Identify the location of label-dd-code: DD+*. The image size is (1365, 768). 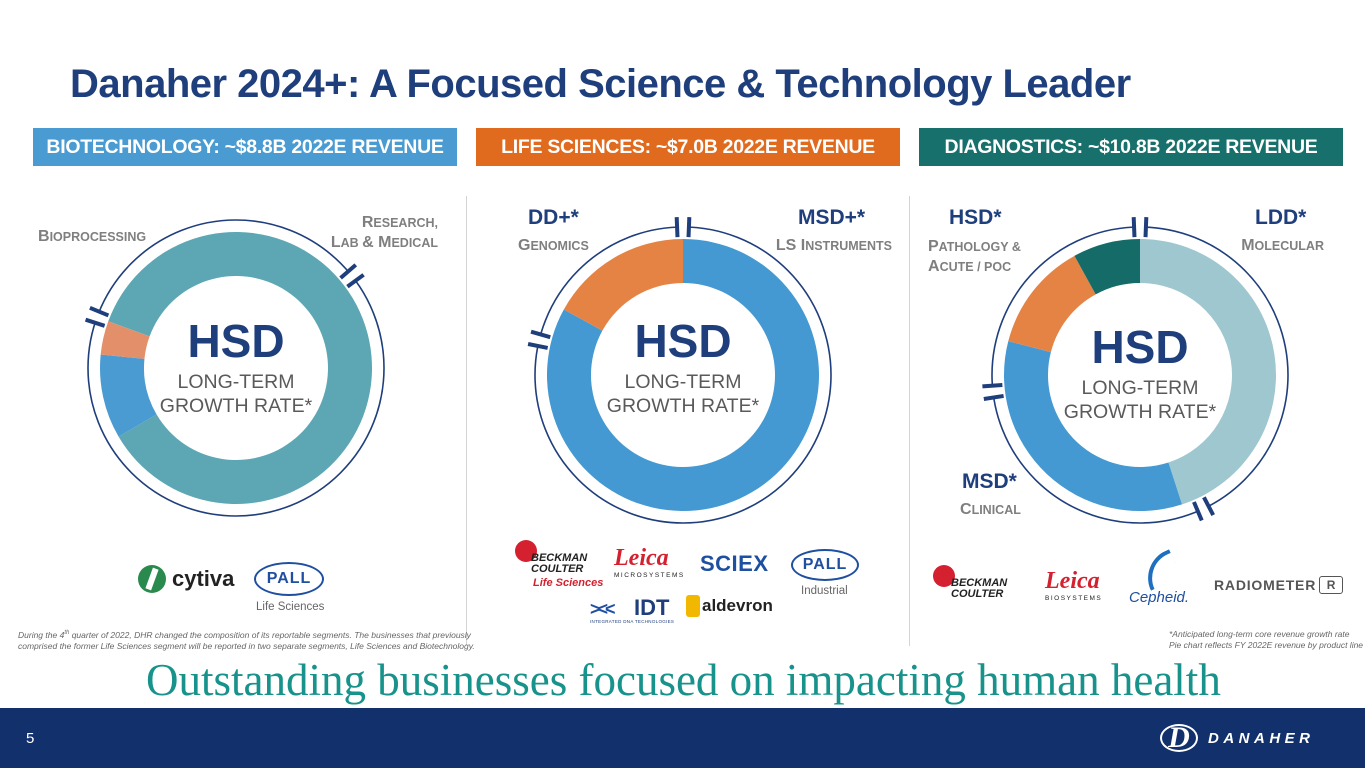
(553, 217).